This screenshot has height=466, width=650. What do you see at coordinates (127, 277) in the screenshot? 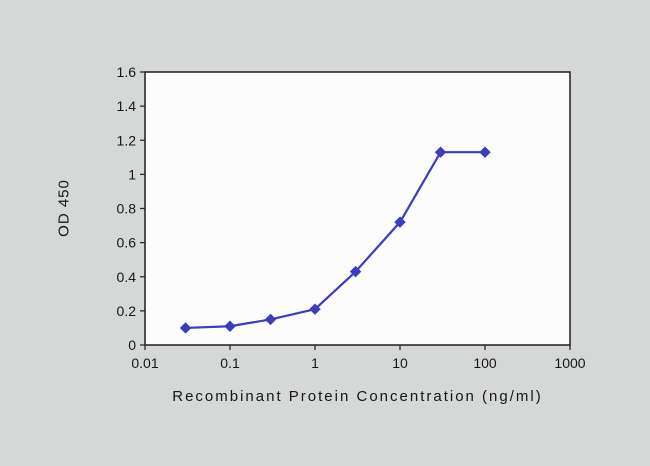
I see `y-tick-label: 0.4` at bounding box center [127, 277].